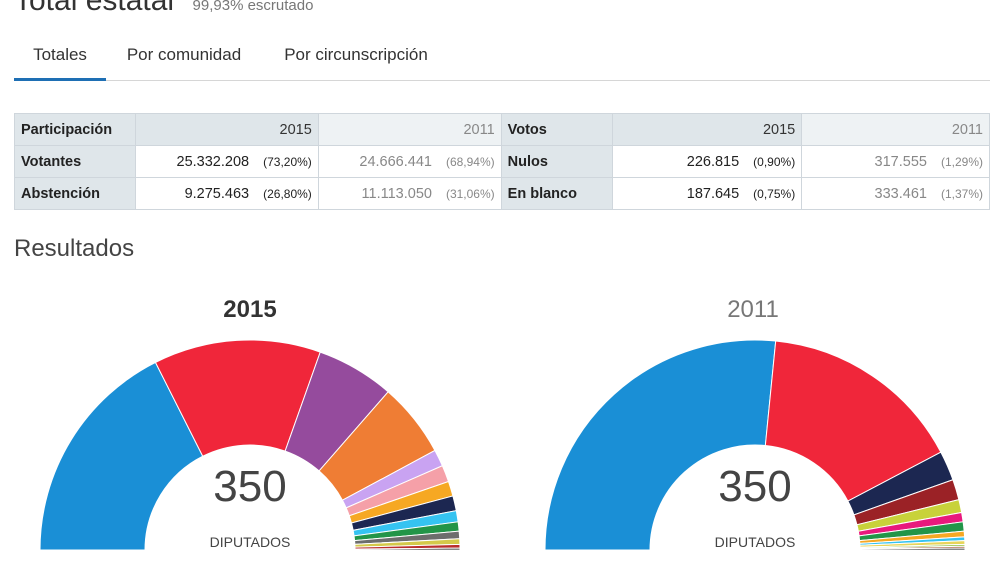 The height and width of the screenshot is (563, 1000). Describe the element at coordinates (755, 486) in the screenshot. I see `seat-total-2011: 350` at that location.